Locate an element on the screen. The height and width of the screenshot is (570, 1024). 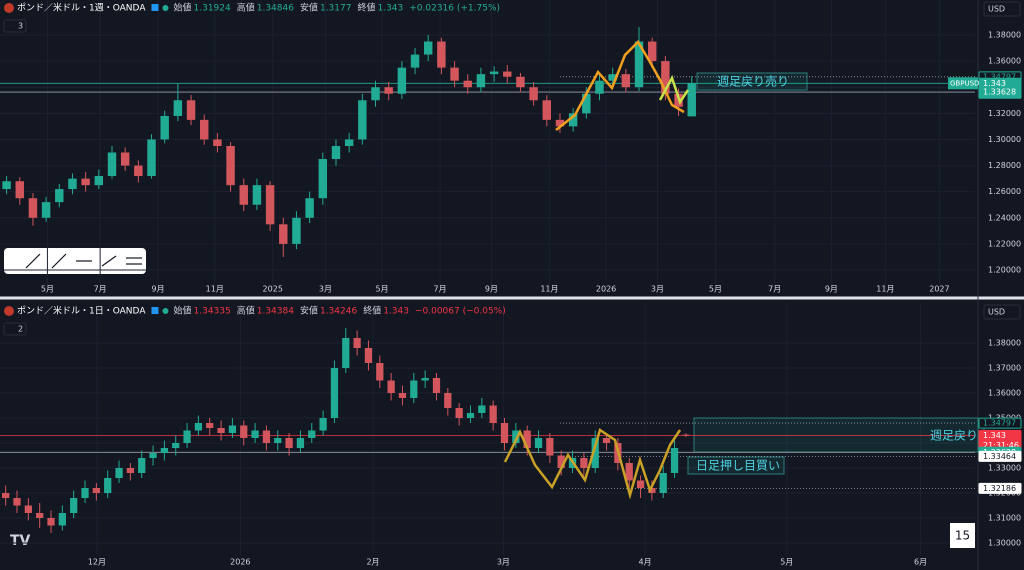
change: +0.02316 (+1.75%) is located at coordinates (454, 9).